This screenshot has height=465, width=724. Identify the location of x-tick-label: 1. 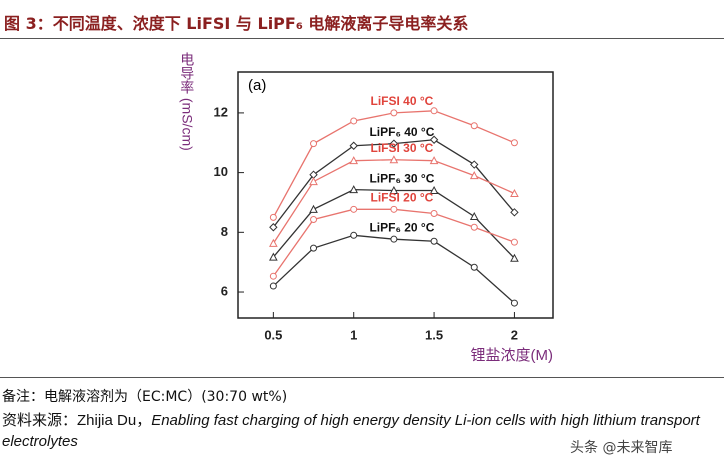
(353, 334).